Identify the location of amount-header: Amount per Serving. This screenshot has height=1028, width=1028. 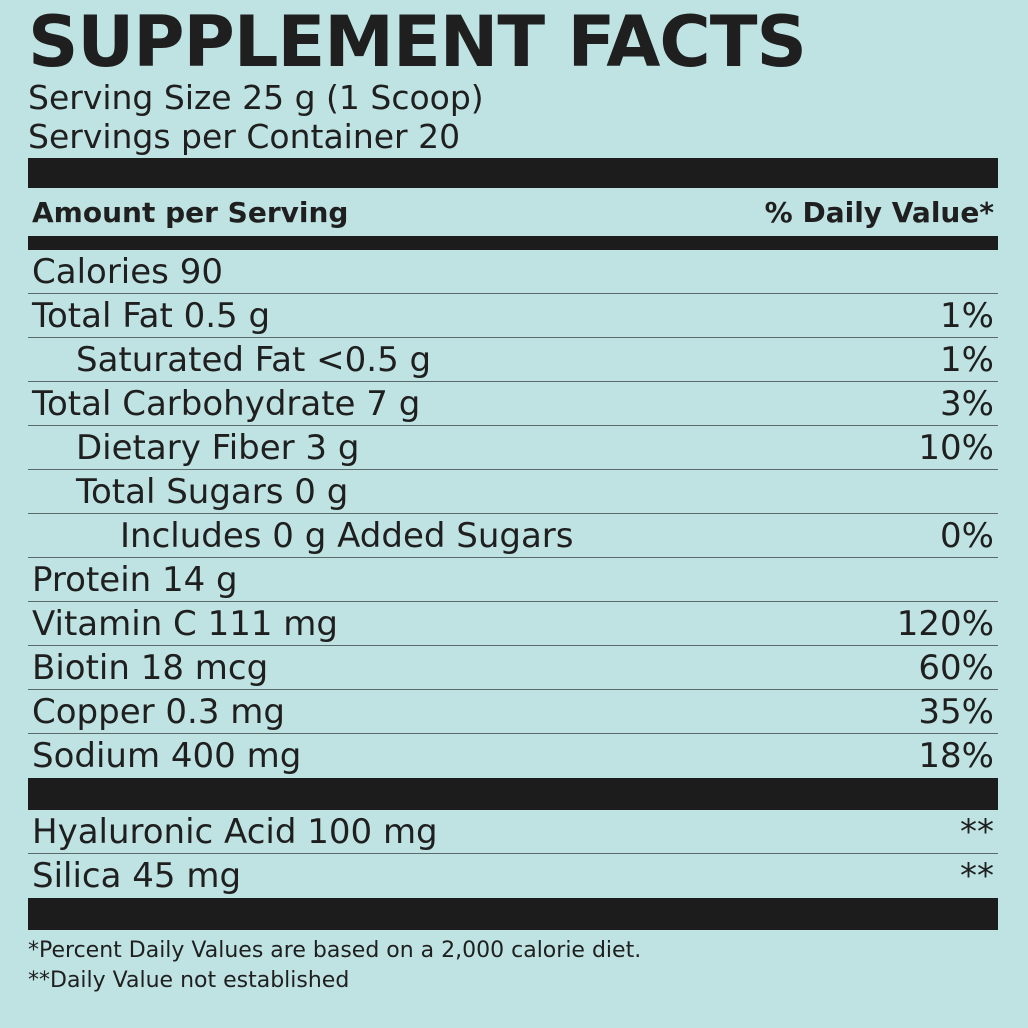
(190, 212).